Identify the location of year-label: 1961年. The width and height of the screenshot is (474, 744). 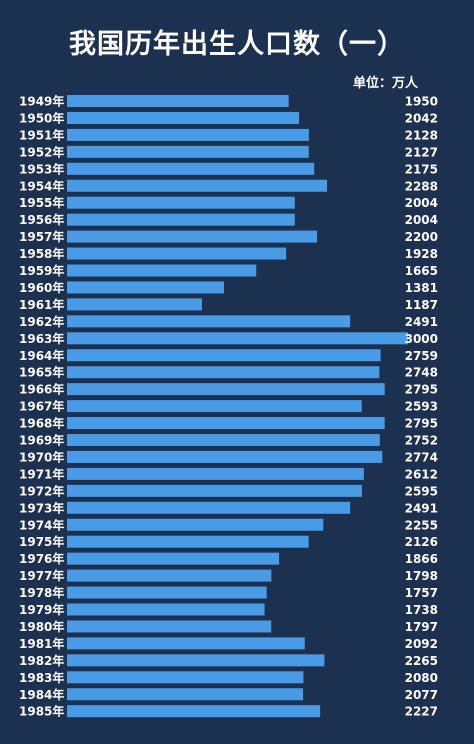
(41, 304).